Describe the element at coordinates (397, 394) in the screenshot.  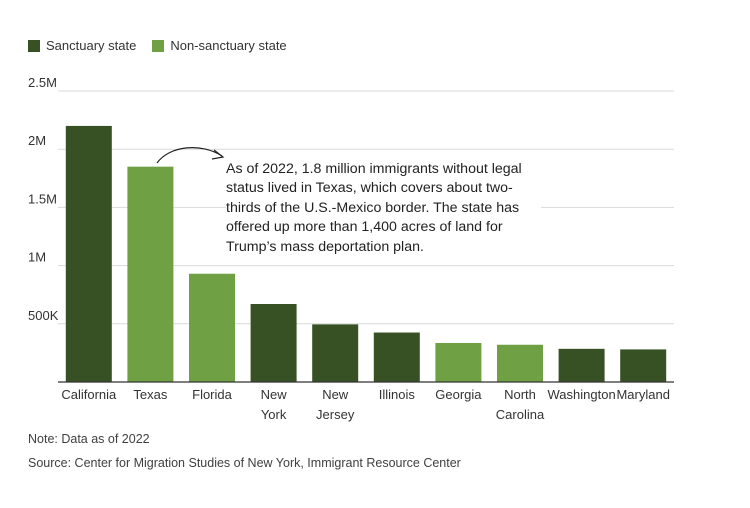
I see `x-tick-label: Illinois` at that location.